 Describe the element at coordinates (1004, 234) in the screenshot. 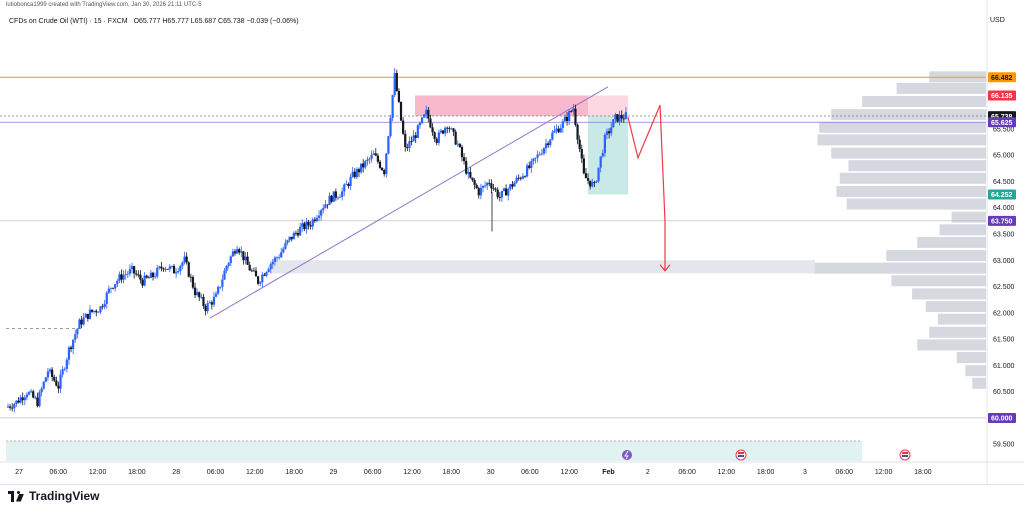

I see `y-tick-label: 63.500` at that location.